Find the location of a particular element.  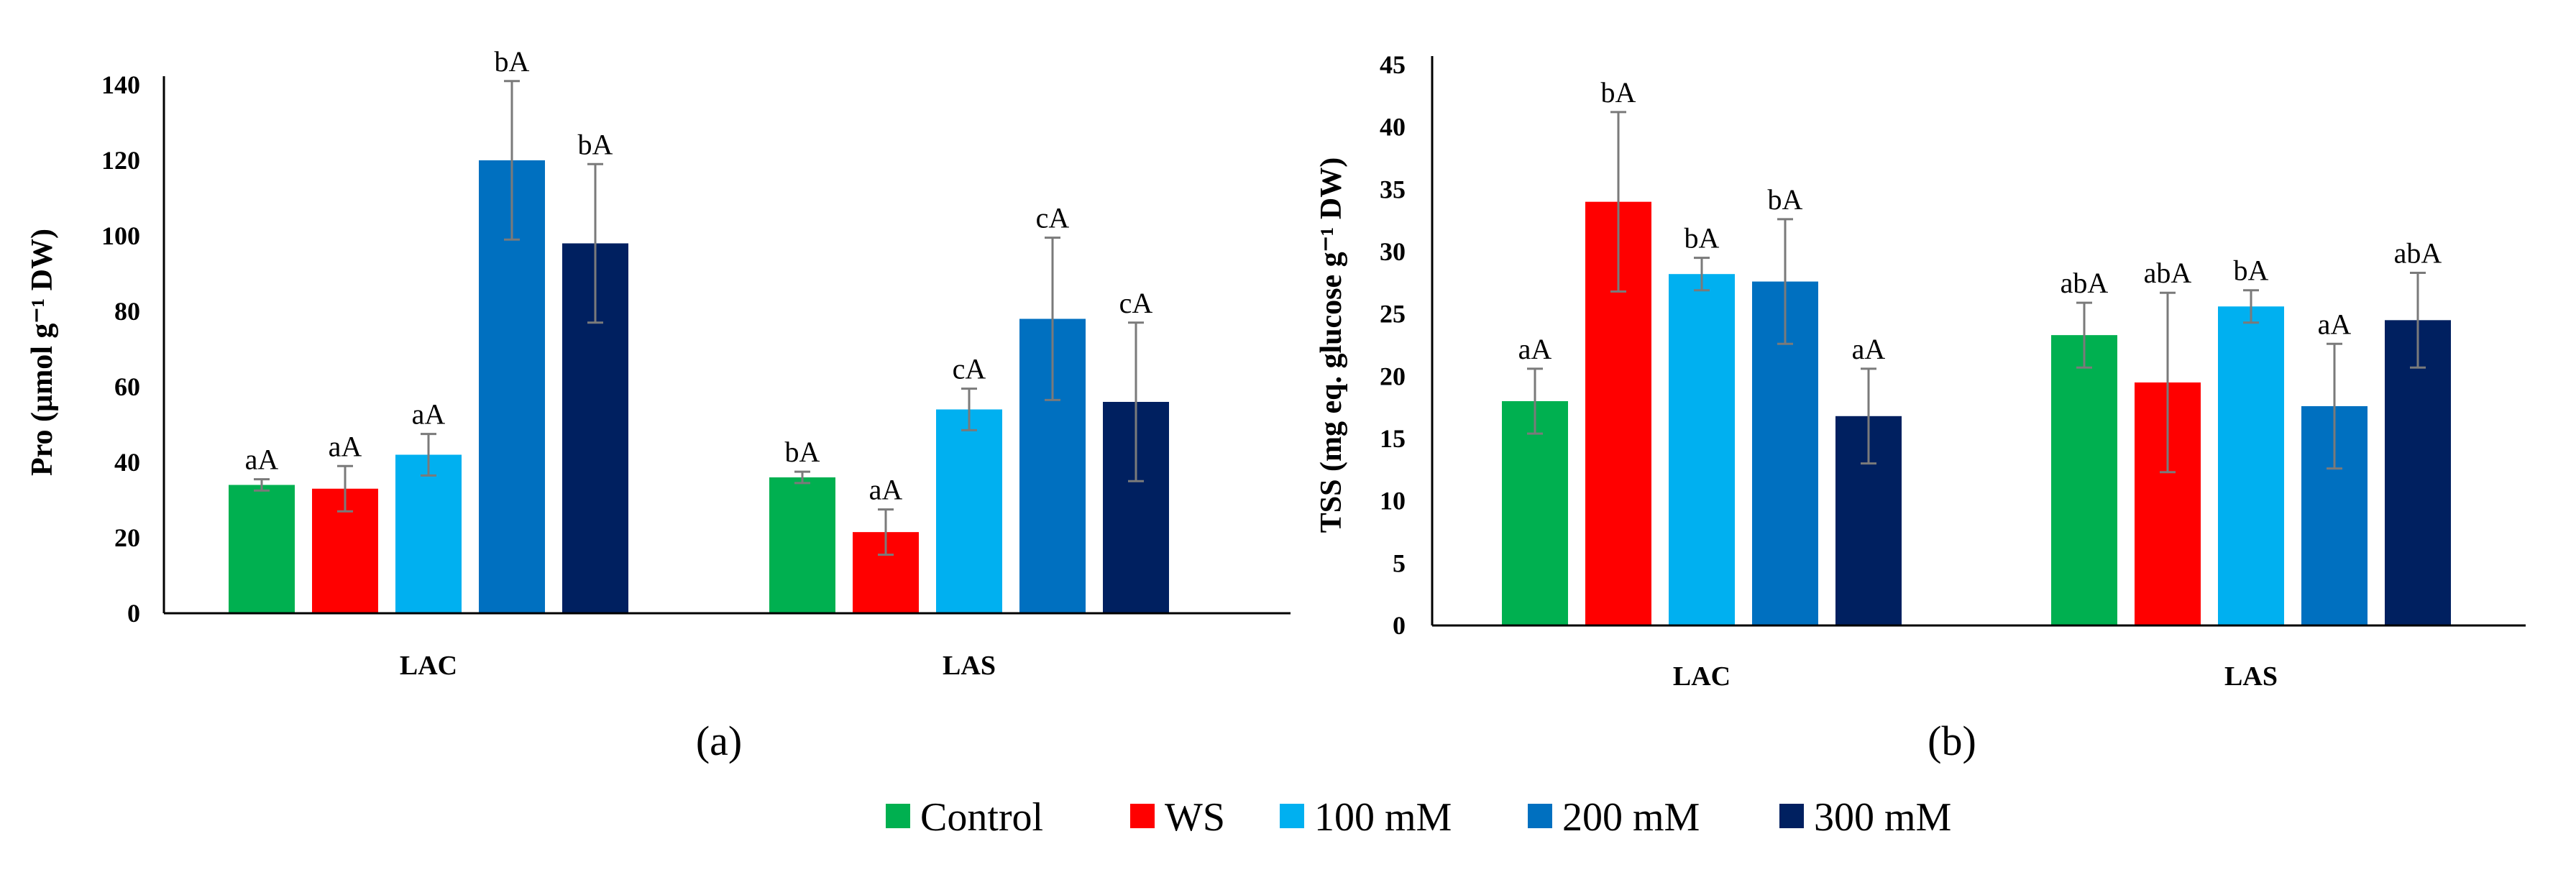

panel-label: (a) is located at coordinates (719, 740).